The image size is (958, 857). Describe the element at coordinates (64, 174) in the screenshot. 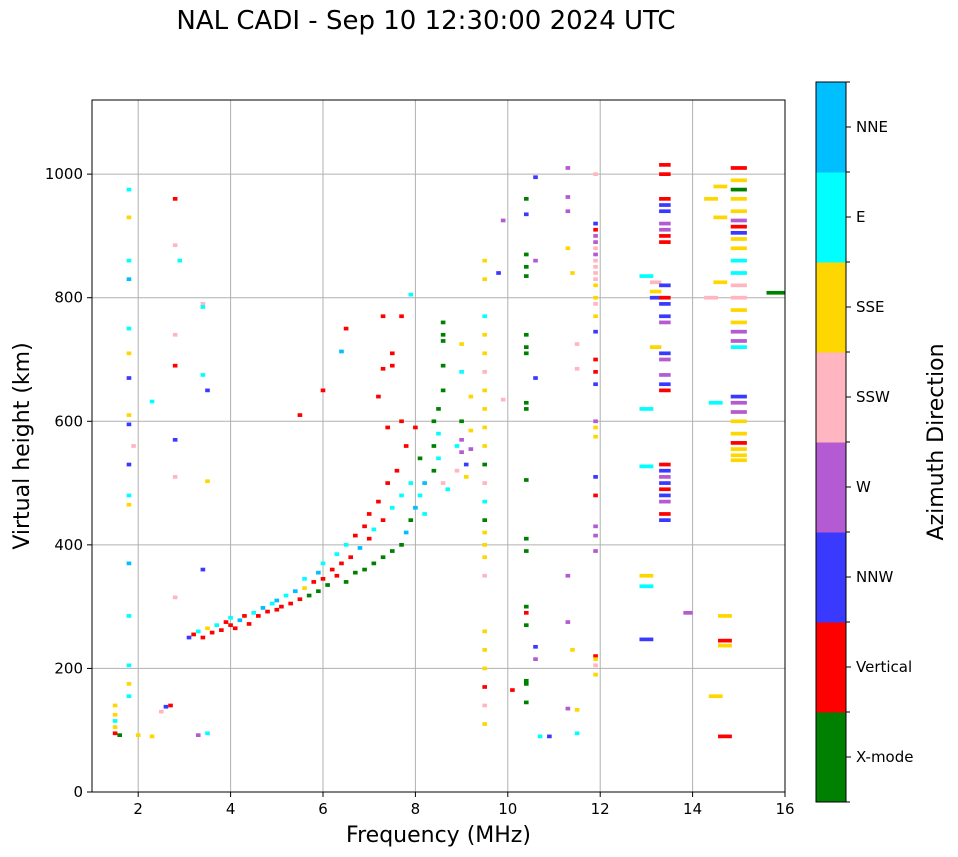

I see `y-tick-label: 1000` at that location.